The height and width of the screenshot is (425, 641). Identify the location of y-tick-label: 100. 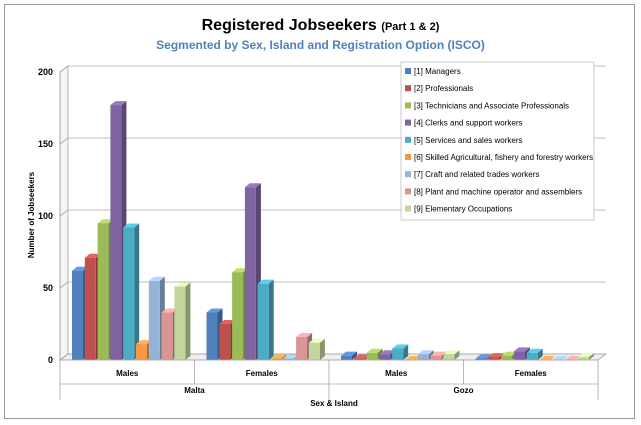
(45, 216).